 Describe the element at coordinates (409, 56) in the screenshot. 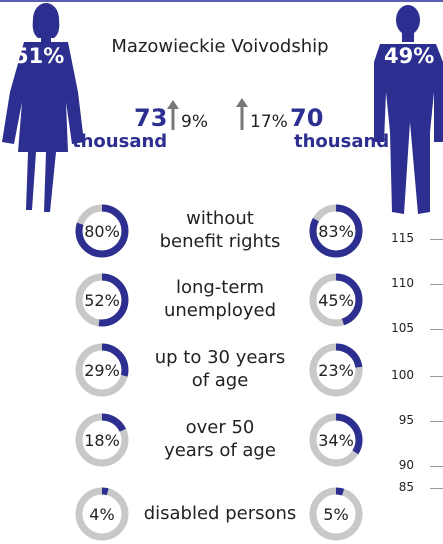

I see `men-share: 49%` at that location.